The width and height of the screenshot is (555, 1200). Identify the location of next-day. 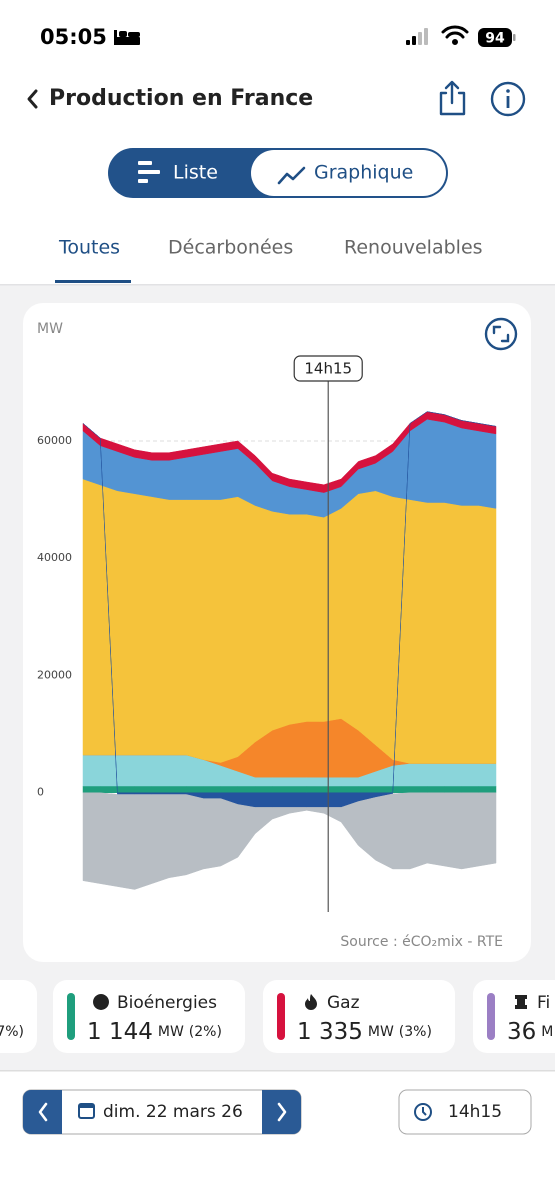
(281, 1112).